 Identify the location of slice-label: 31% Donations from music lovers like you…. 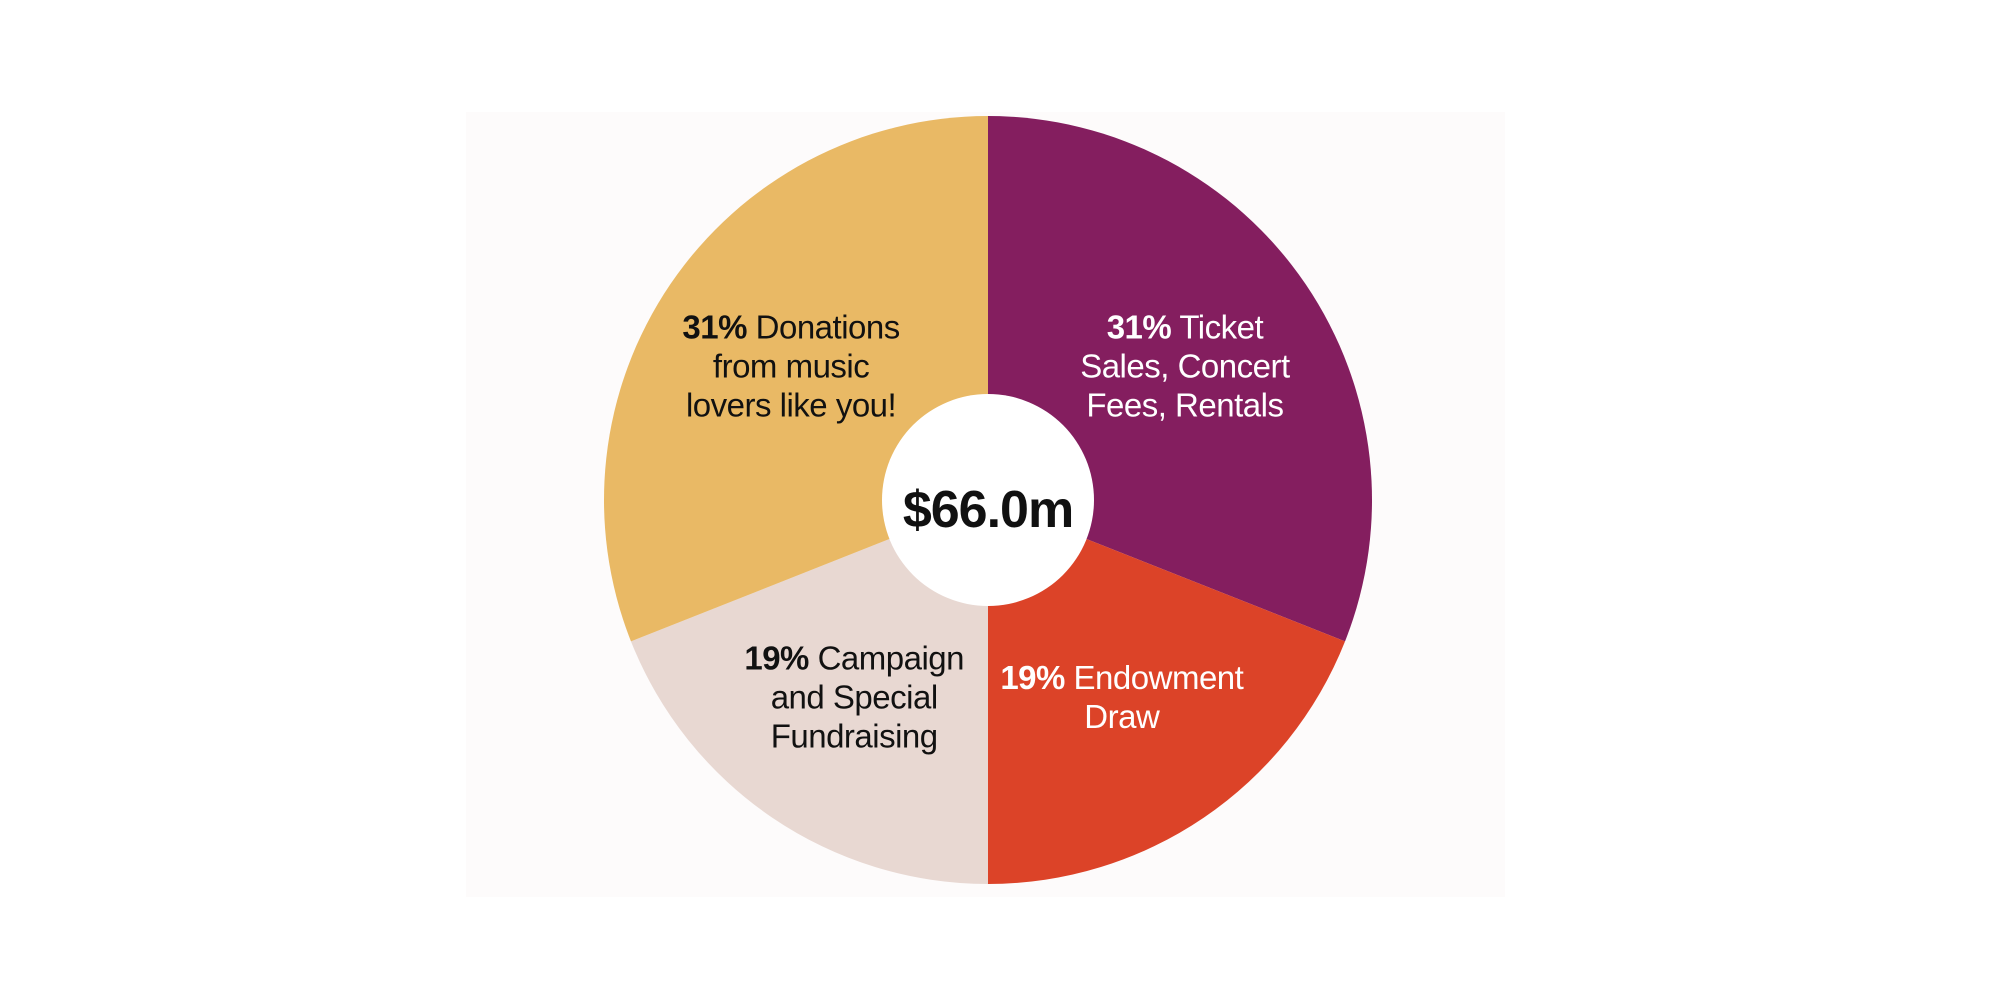
(791, 366).